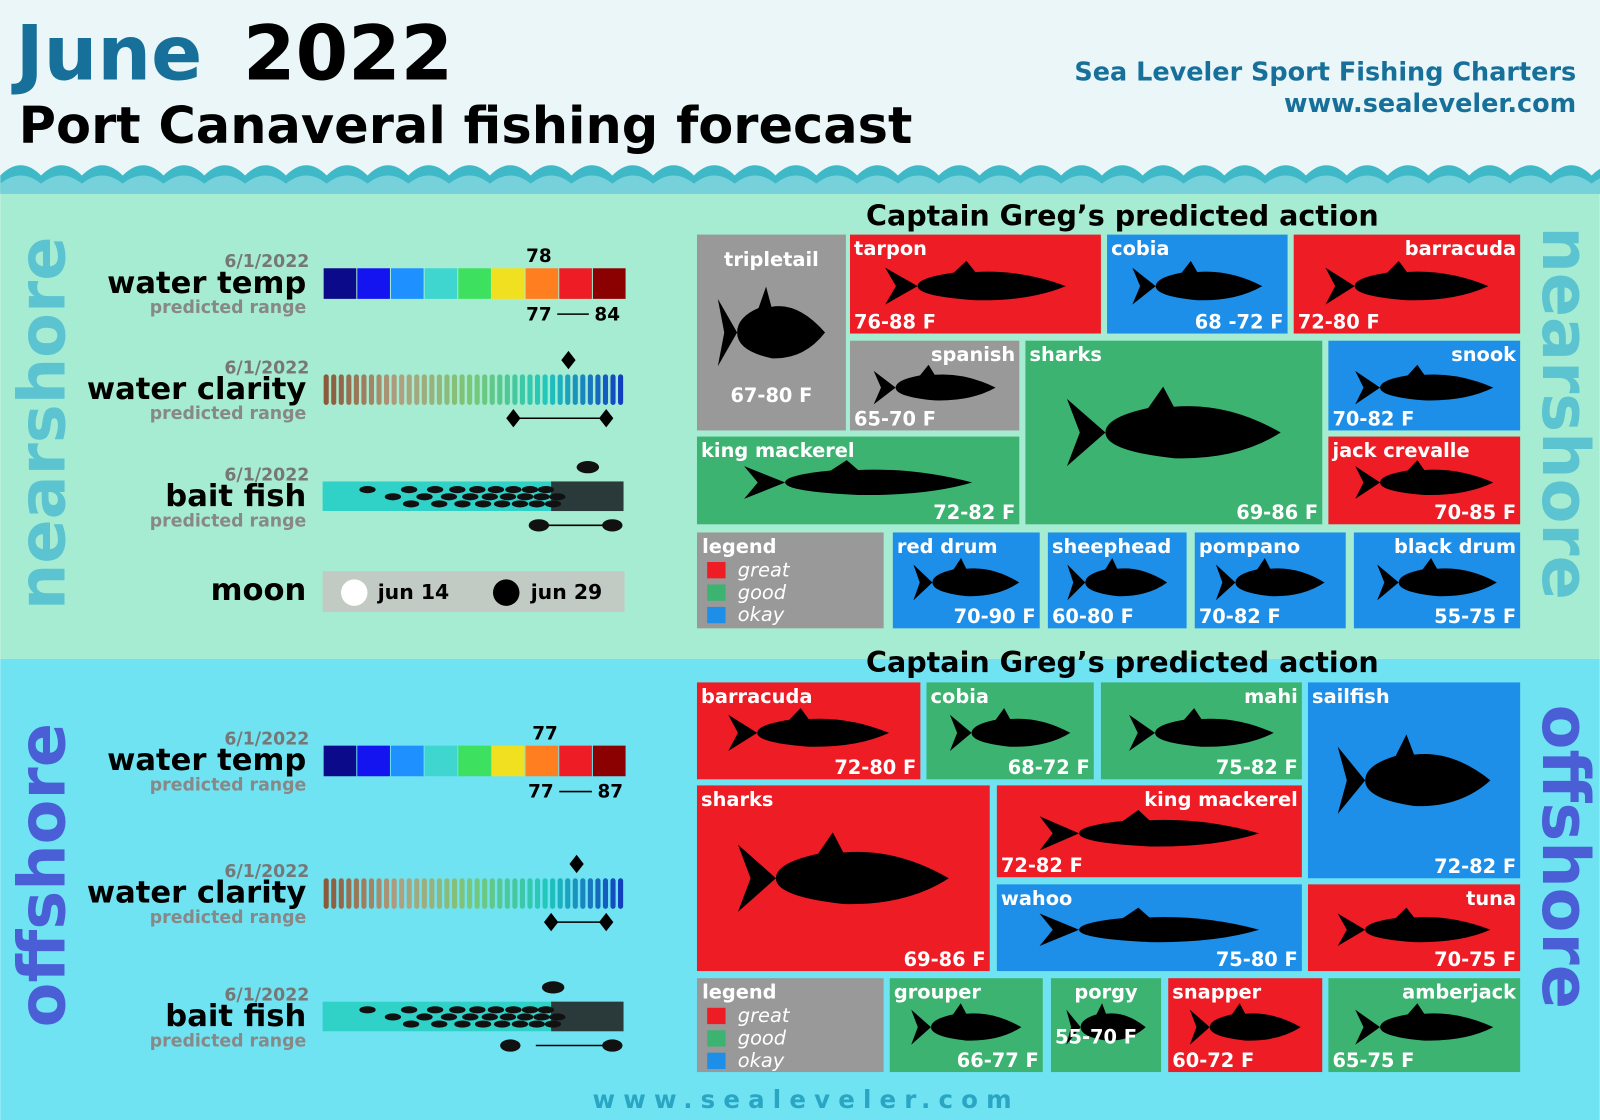 This screenshot has width=1600, height=1120. Describe the element at coordinates (1271, 696) in the screenshot. I see `fish-name: mahi` at that location.